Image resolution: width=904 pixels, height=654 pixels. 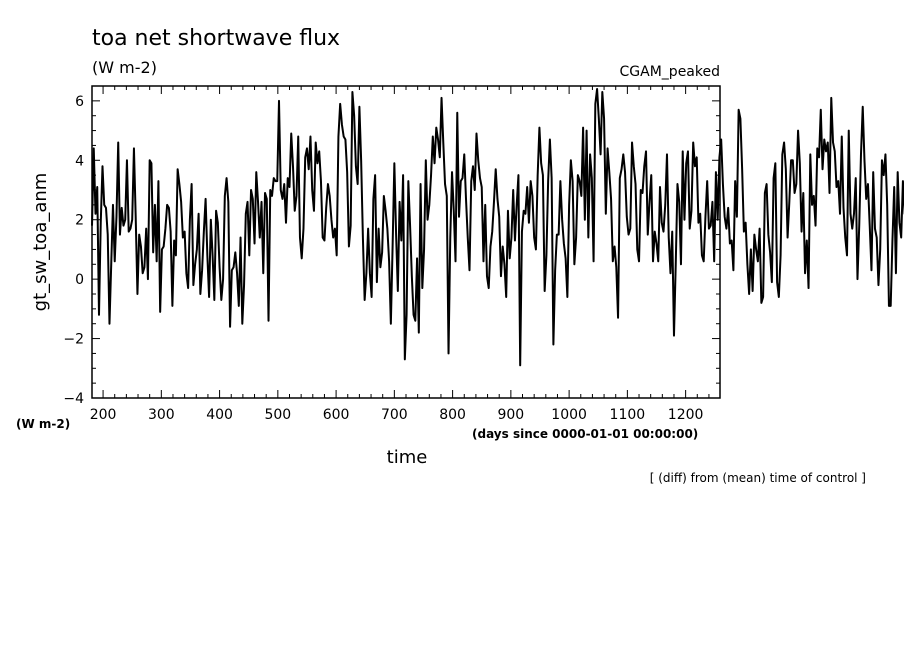 I want to click on x-tick-label: 1000, so click(x=569, y=415).